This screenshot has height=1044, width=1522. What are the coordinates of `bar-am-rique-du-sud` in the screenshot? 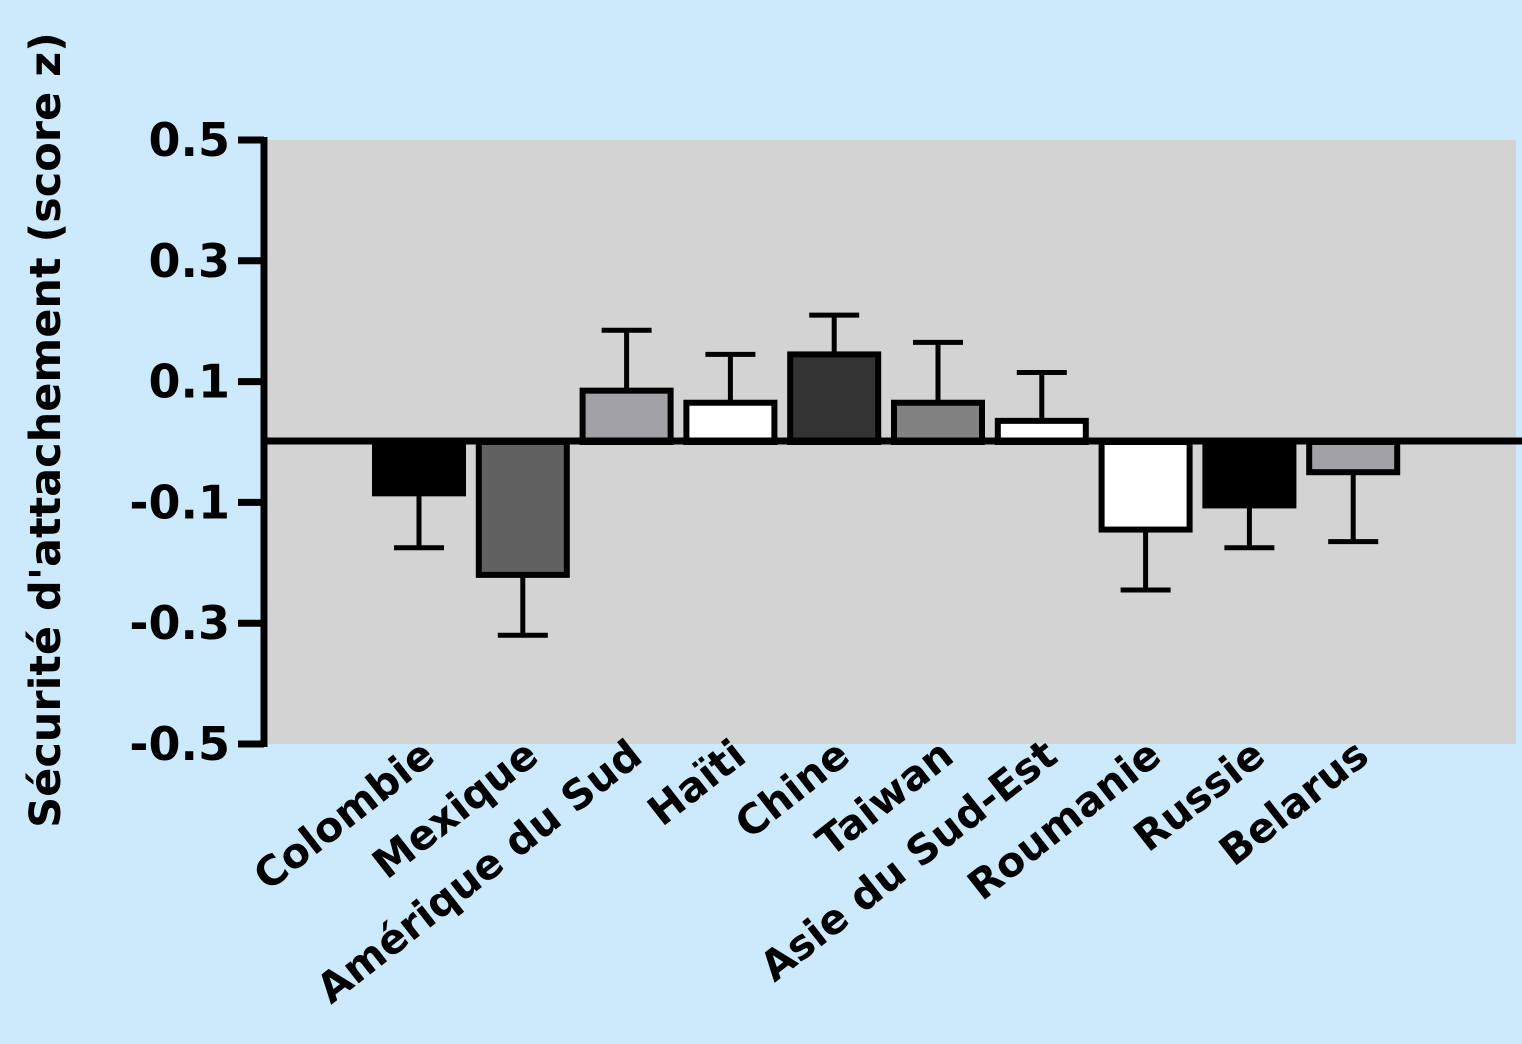 It's located at (626, 416).